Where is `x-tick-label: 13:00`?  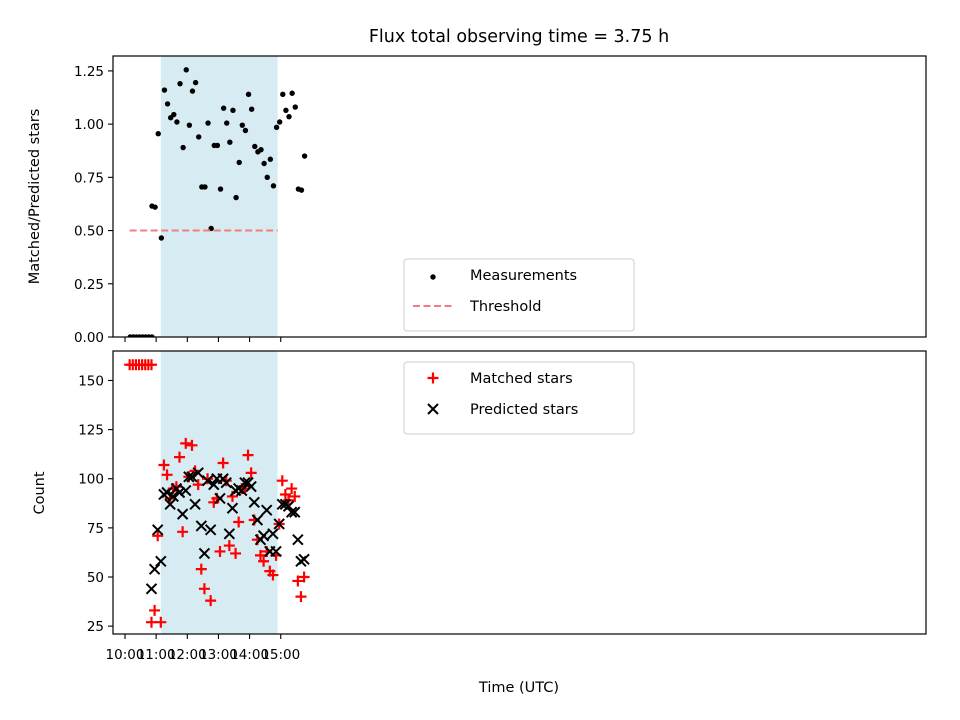
x-tick-label: 13:00 is located at coordinates (218, 655).